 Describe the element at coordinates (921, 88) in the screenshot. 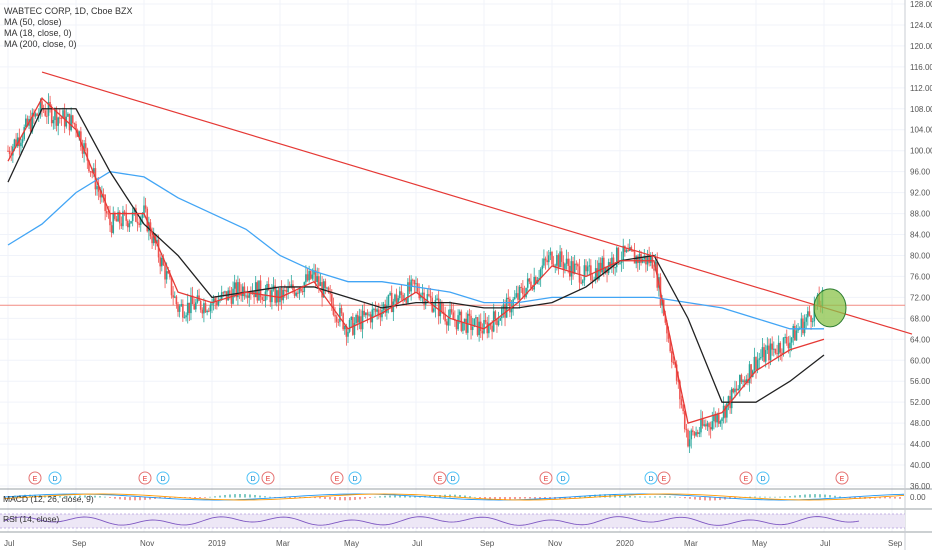

I see `y-tick-label: 112.00` at that location.